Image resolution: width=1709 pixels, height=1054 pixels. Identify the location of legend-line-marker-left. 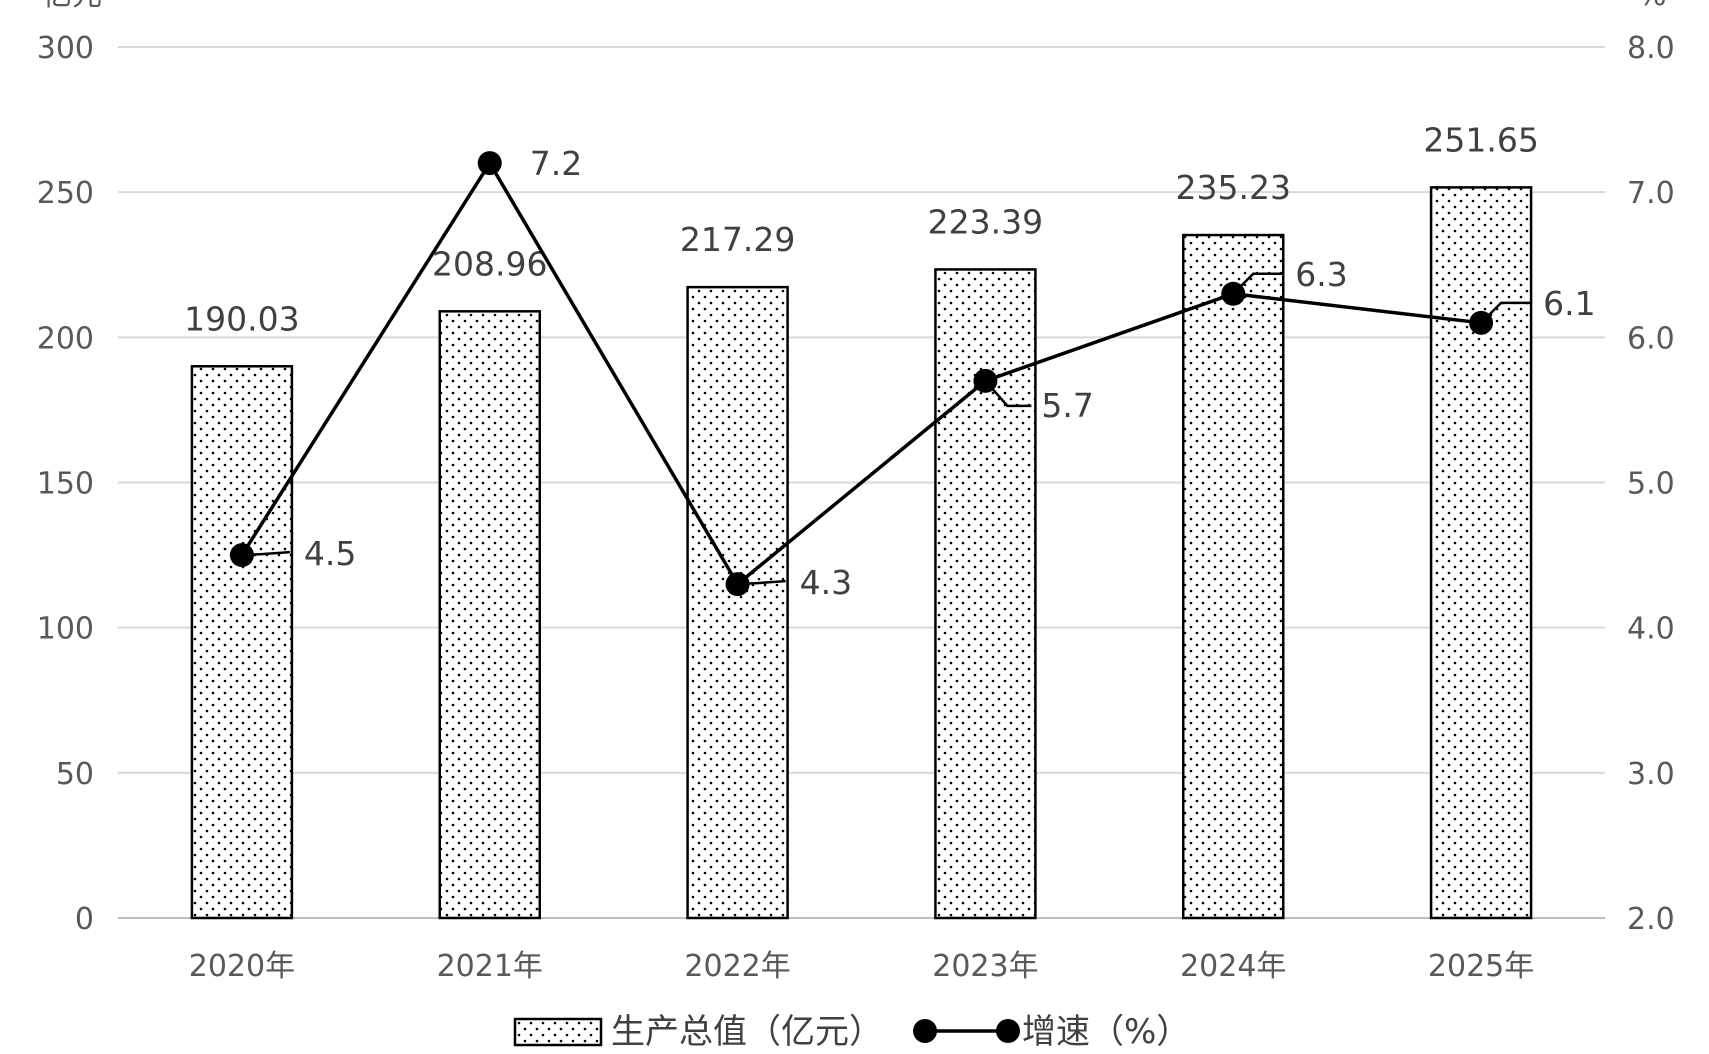
(925, 1031).